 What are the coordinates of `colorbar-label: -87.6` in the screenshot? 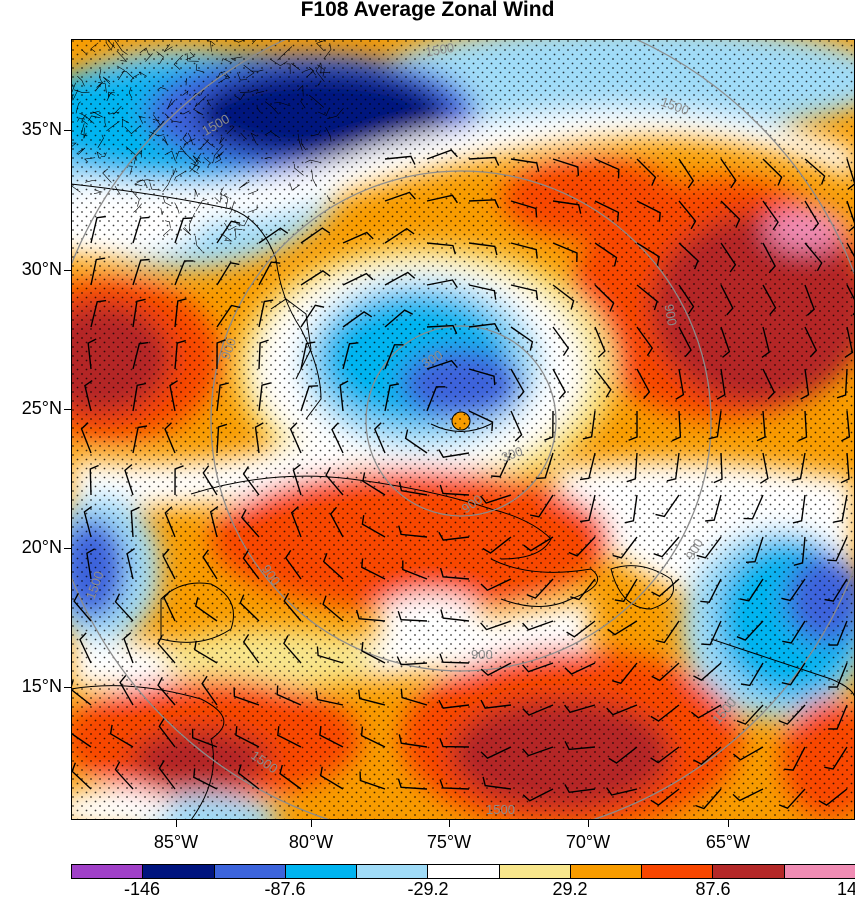 It's located at (285, 889).